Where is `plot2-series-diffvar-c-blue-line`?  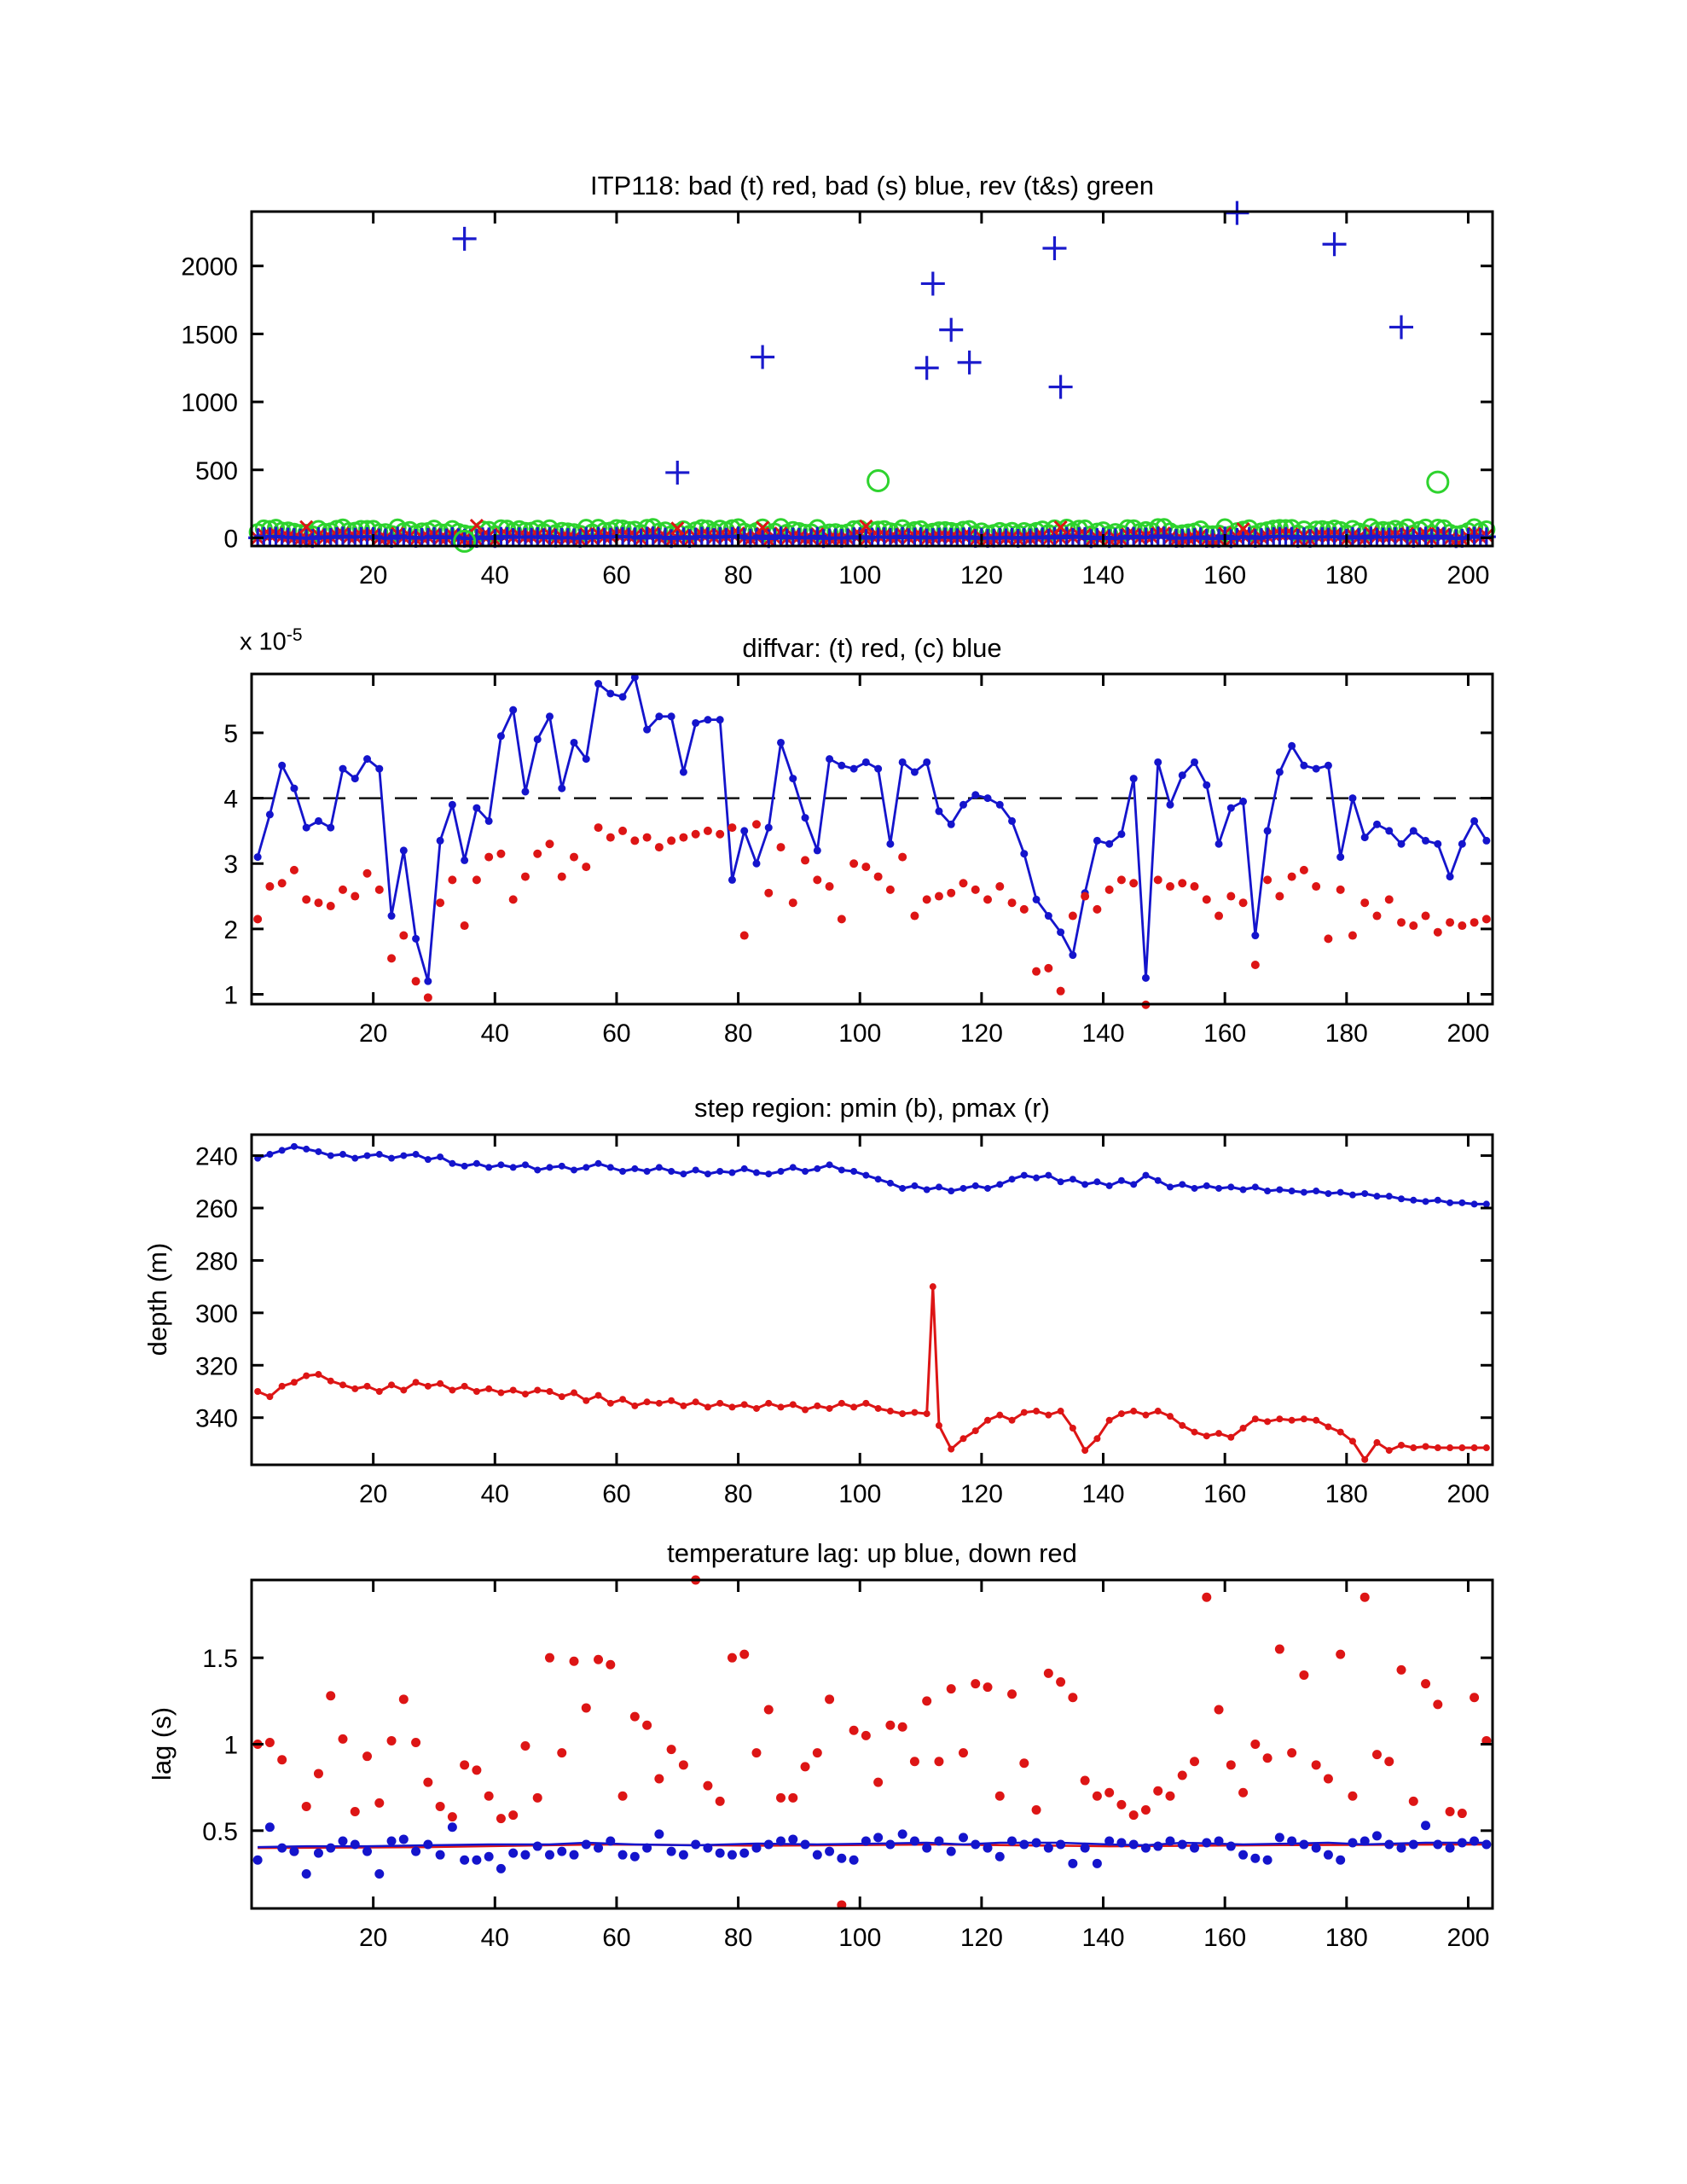 plot2-series-diffvar-c-blue-line is located at coordinates (872, 829).